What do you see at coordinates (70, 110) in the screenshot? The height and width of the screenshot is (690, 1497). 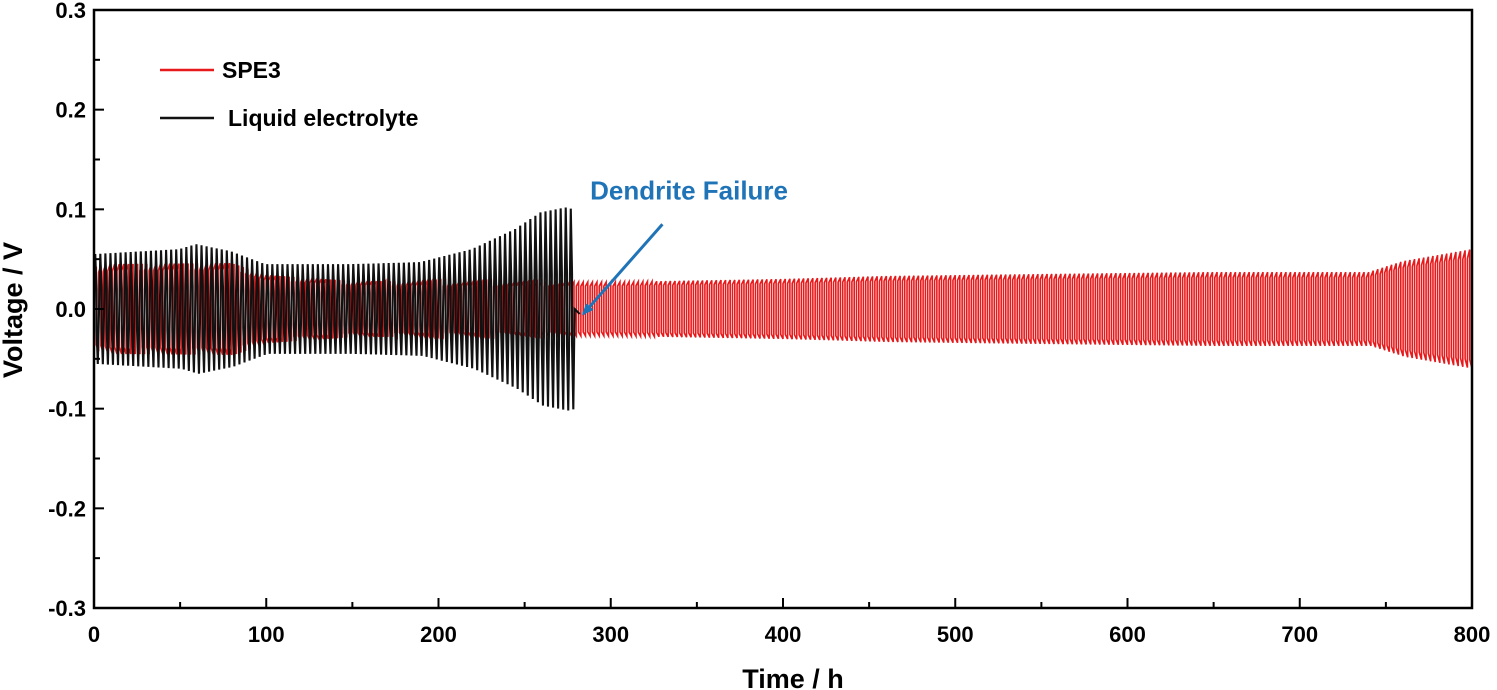 I see `y-tick-label: 0.2` at bounding box center [70, 110].